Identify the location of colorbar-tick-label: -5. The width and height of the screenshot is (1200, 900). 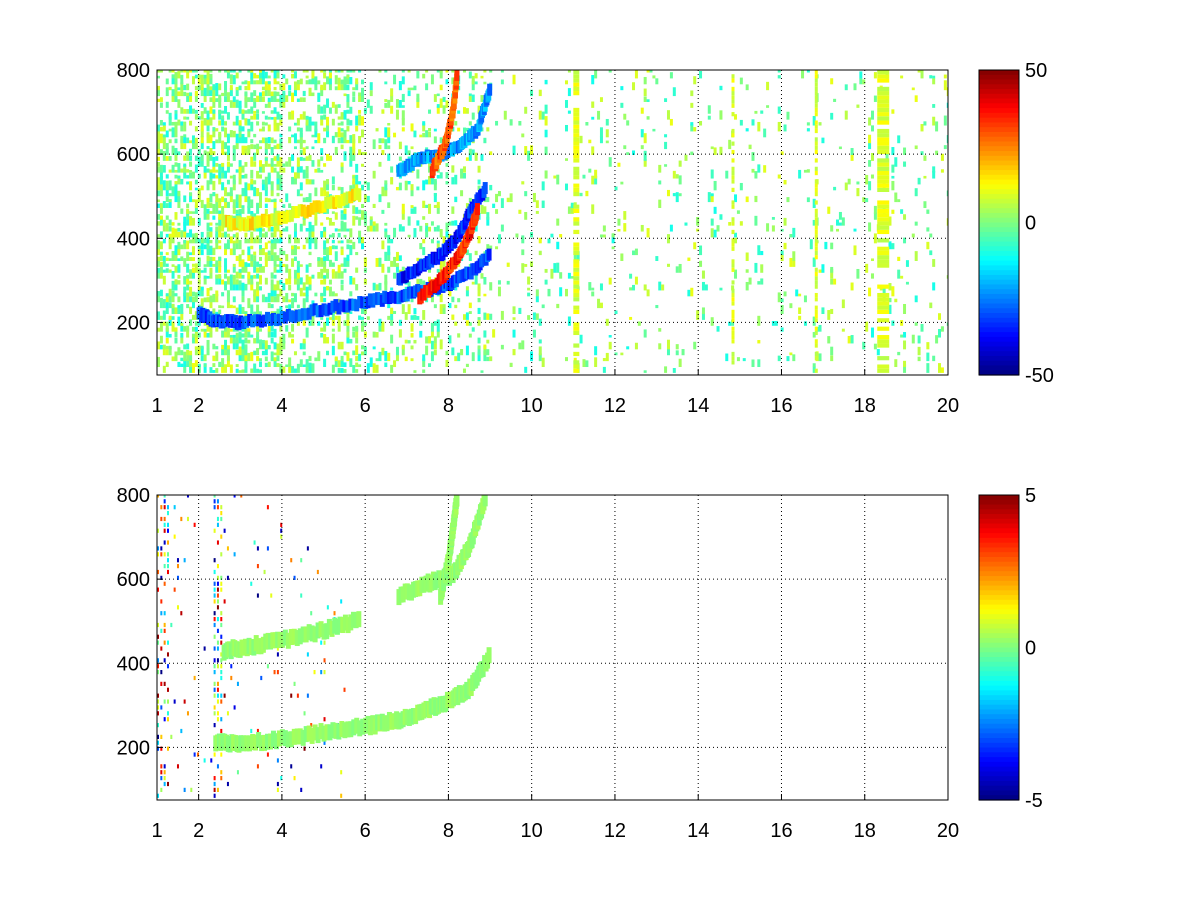
(1034, 801).